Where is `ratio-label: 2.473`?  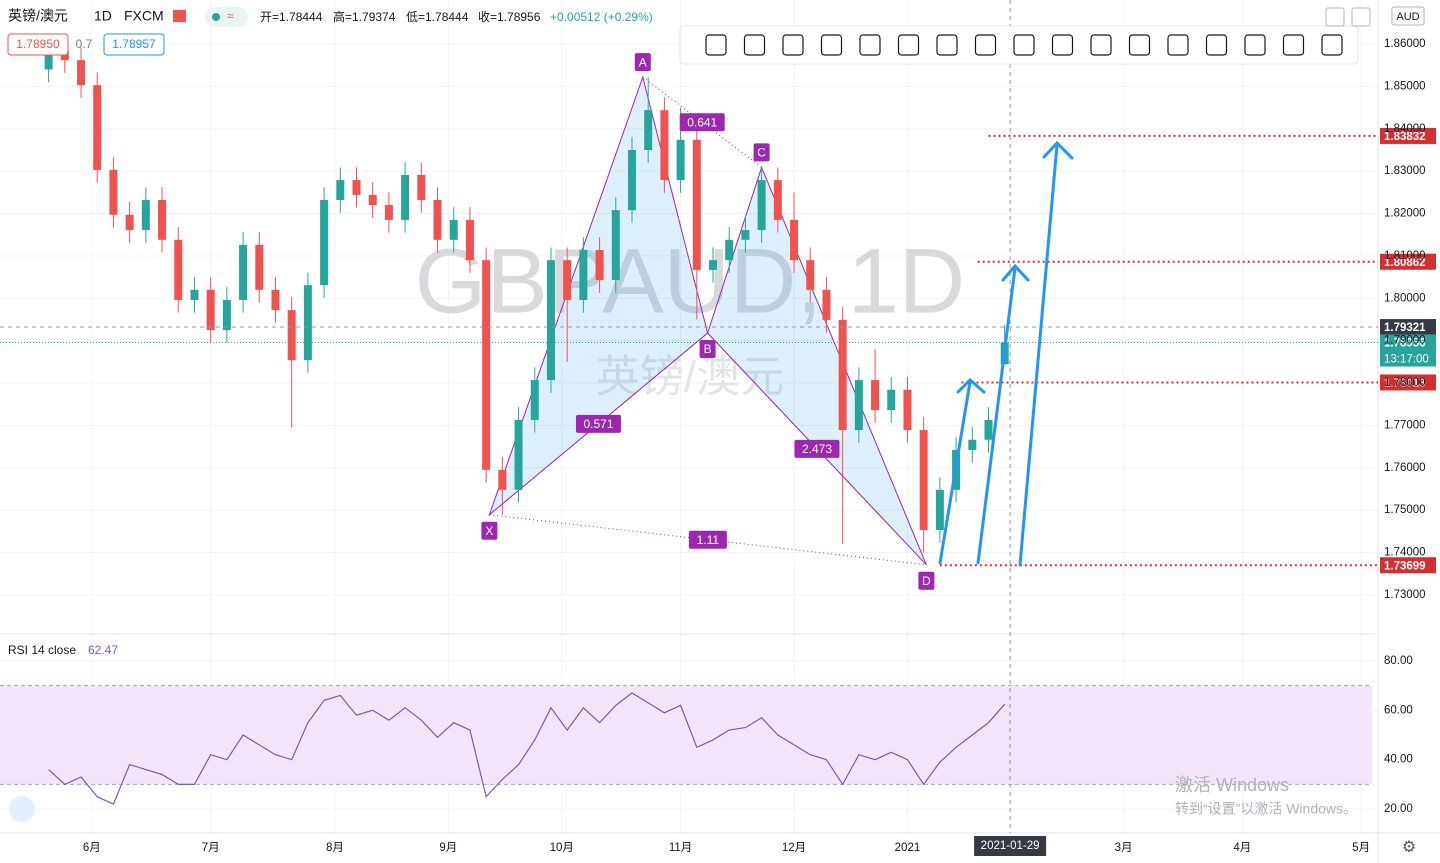
ratio-label: 2.473 is located at coordinates (817, 449).